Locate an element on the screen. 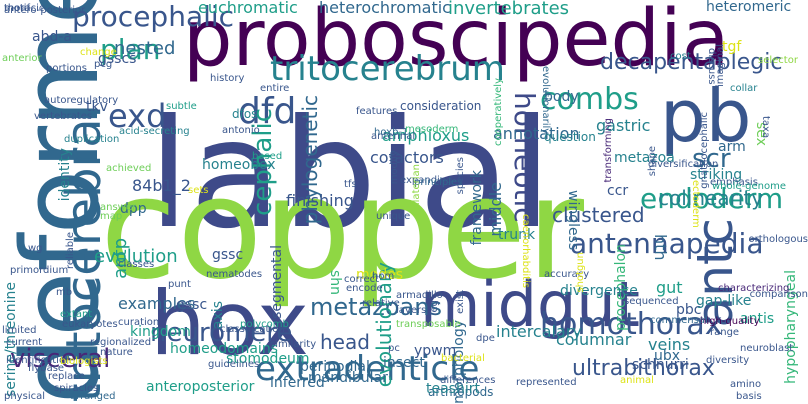  word: 84b1_2 is located at coordinates (161, 185).